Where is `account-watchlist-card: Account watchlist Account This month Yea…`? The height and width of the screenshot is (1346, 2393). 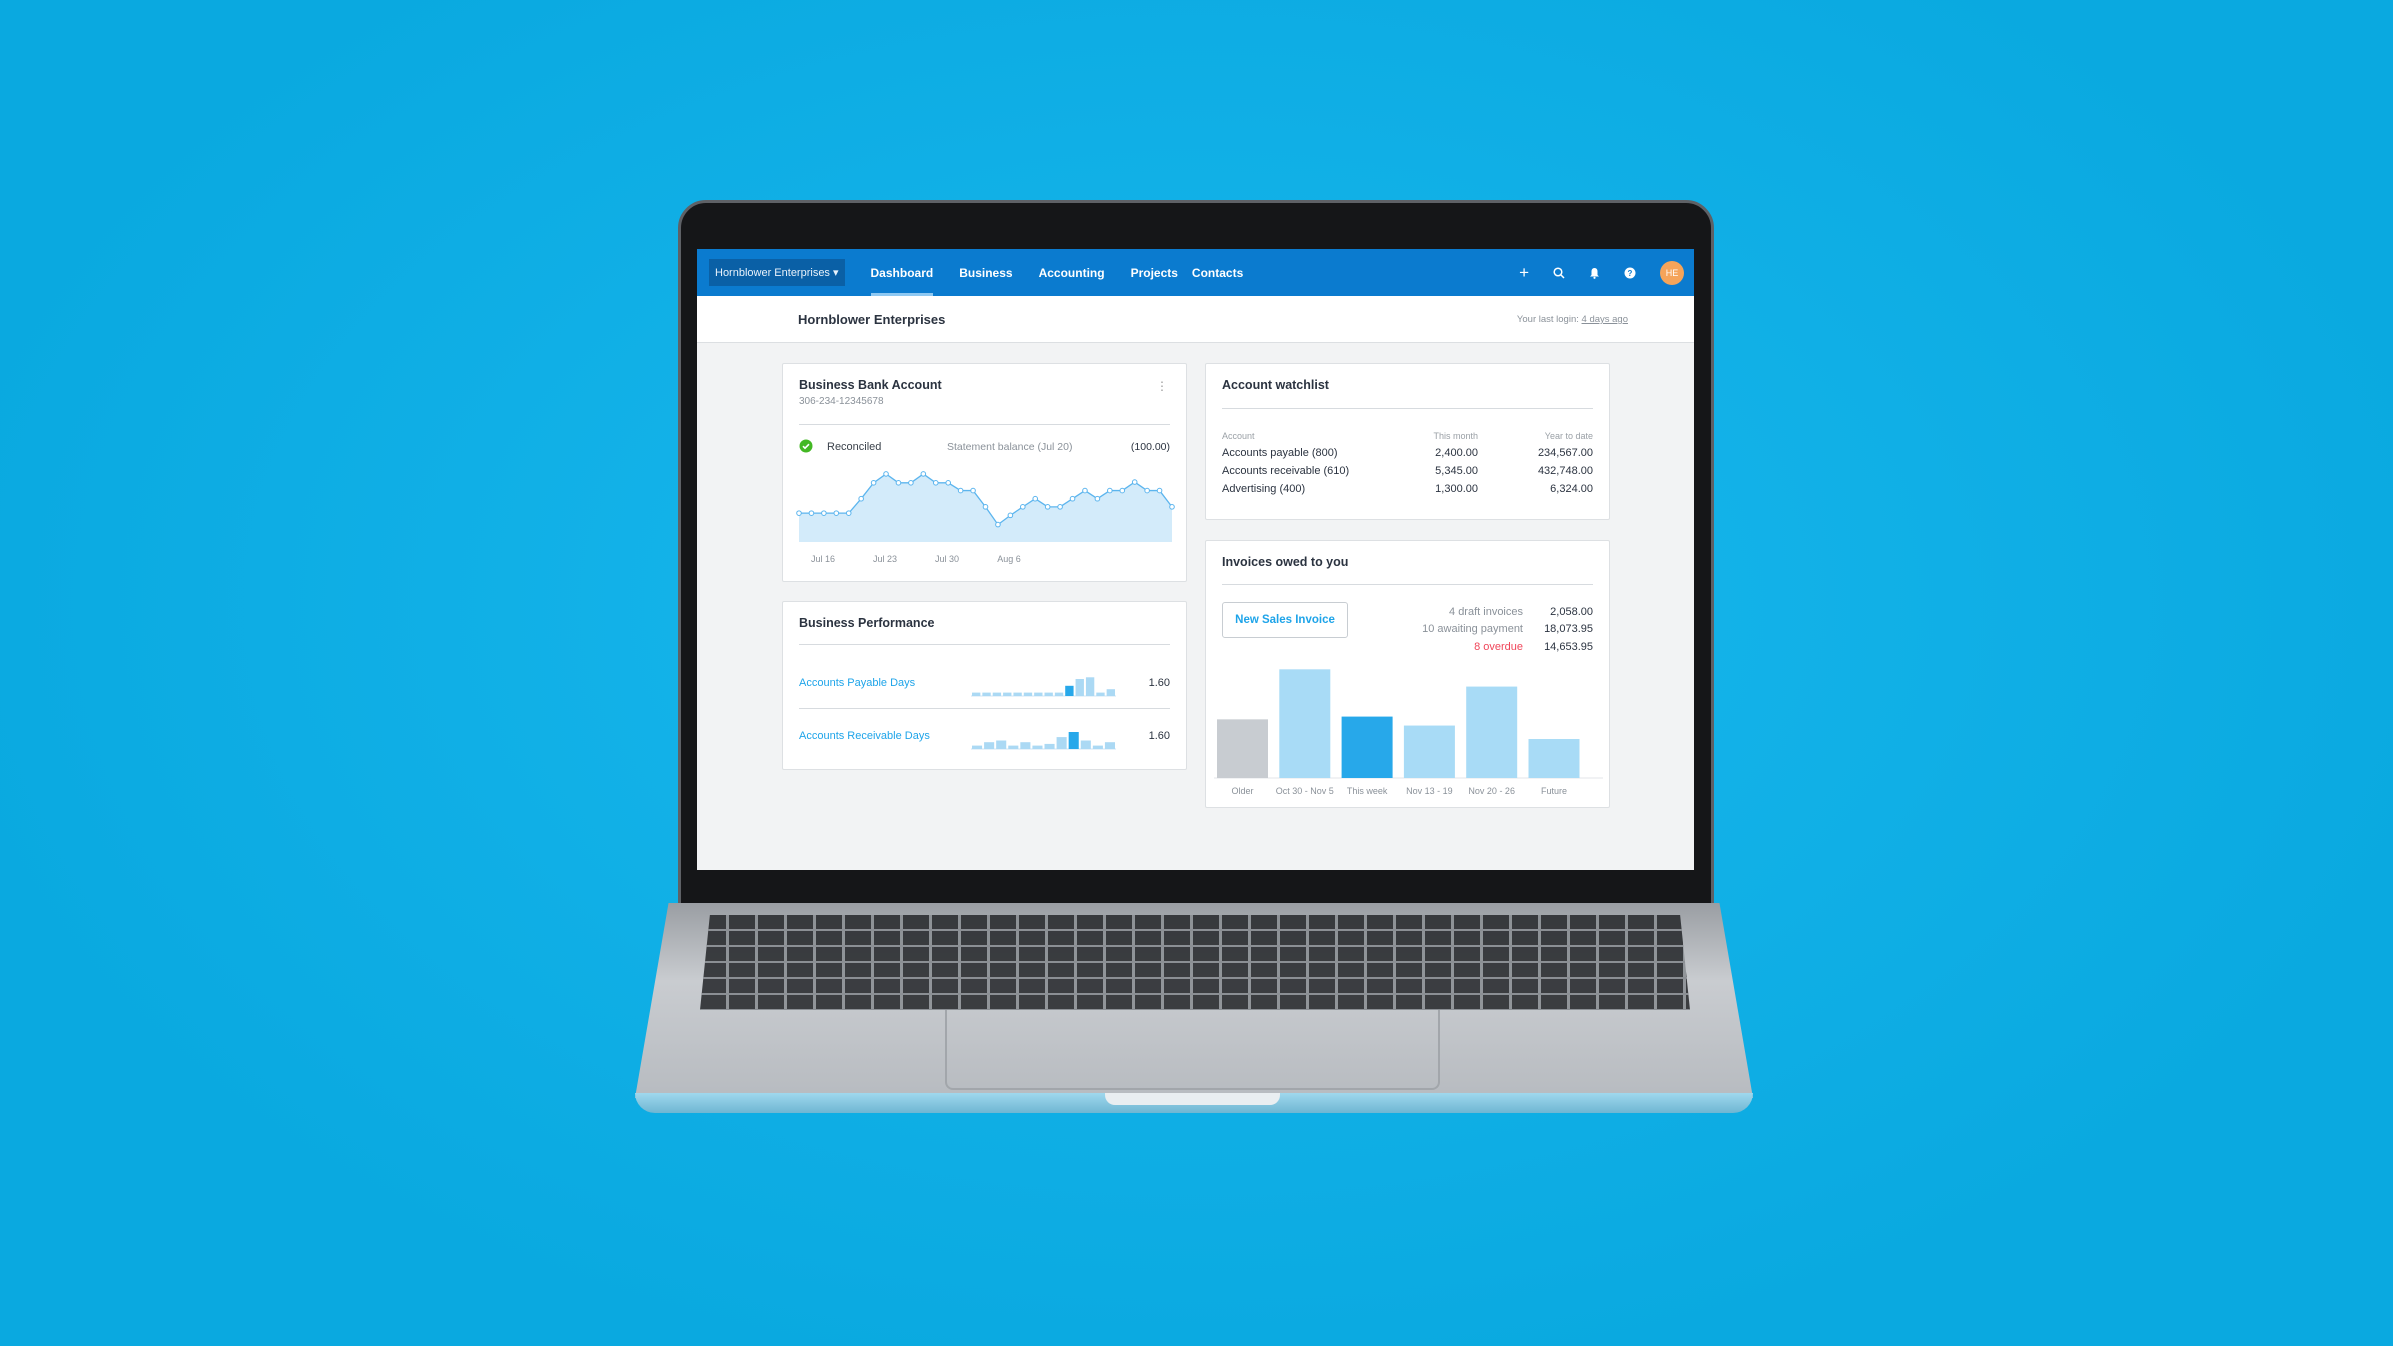
account-watchlist-card: Account watchlist Account This month Yea… is located at coordinates (1407, 441).